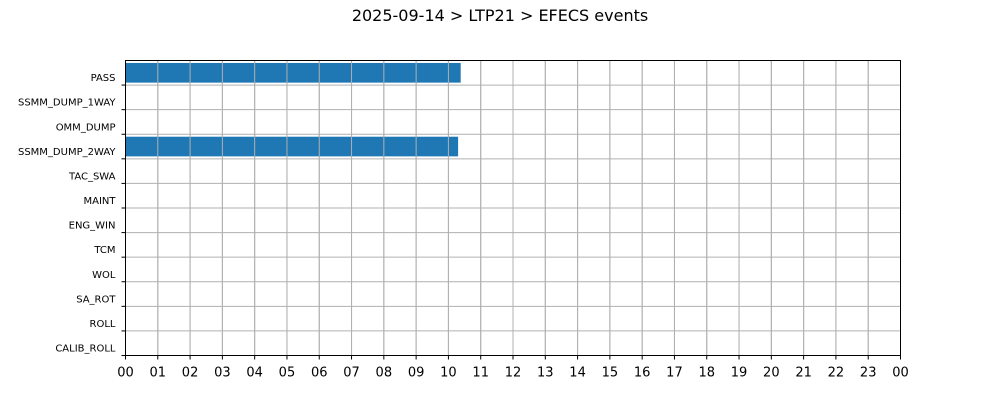  What do you see at coordinates (158, 373) in the screenshot?
I see `x-tick-label: 01` at bounding box center [158, 373].